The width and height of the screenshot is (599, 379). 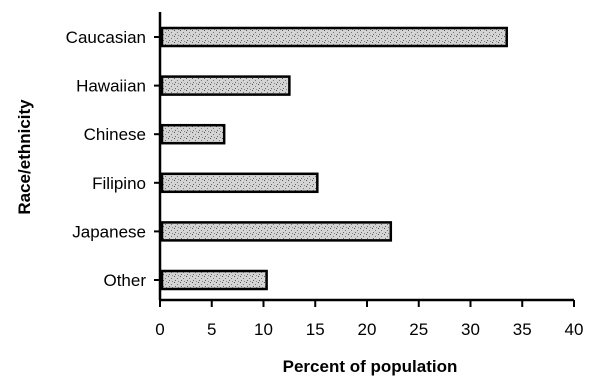 What do you see at coordinates (193, 134) in the screenshot?
I see `bar-chinese` at bounding box center [193, 134].